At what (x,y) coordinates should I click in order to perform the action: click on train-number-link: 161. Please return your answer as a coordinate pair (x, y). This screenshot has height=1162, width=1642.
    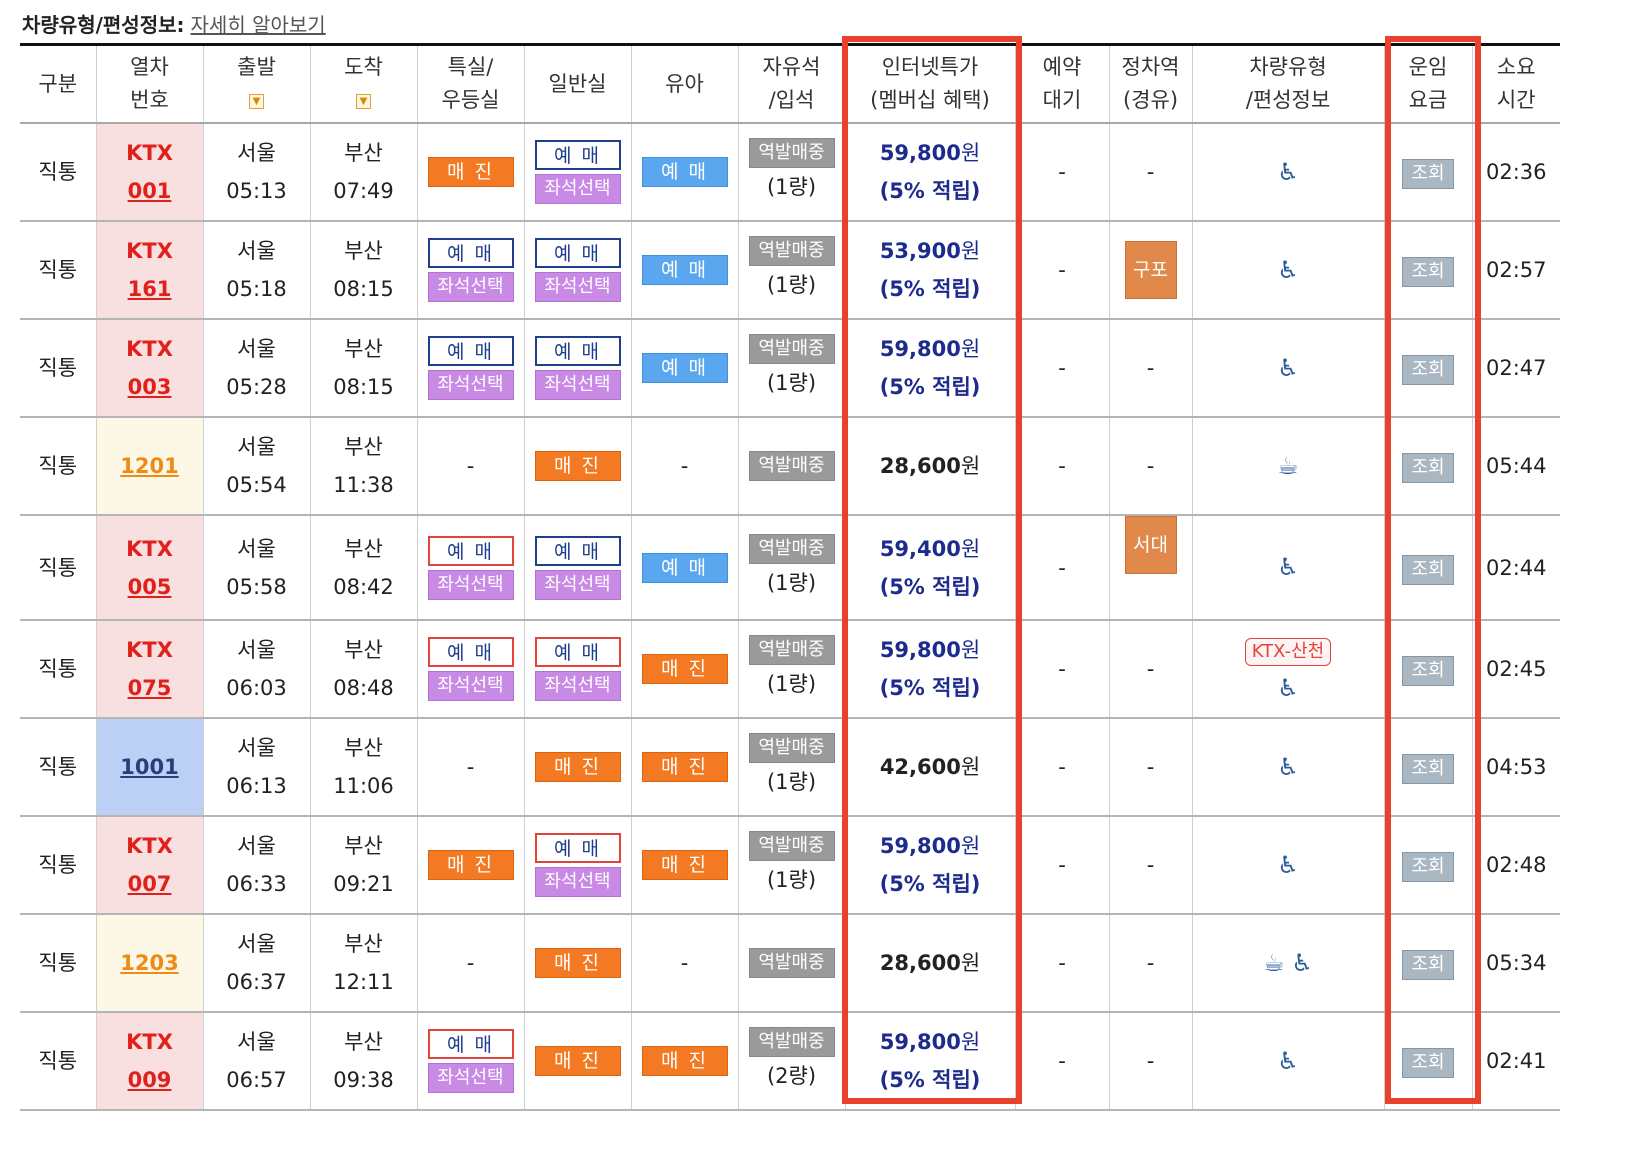
    Looking at the image, I should click on (149, 289).